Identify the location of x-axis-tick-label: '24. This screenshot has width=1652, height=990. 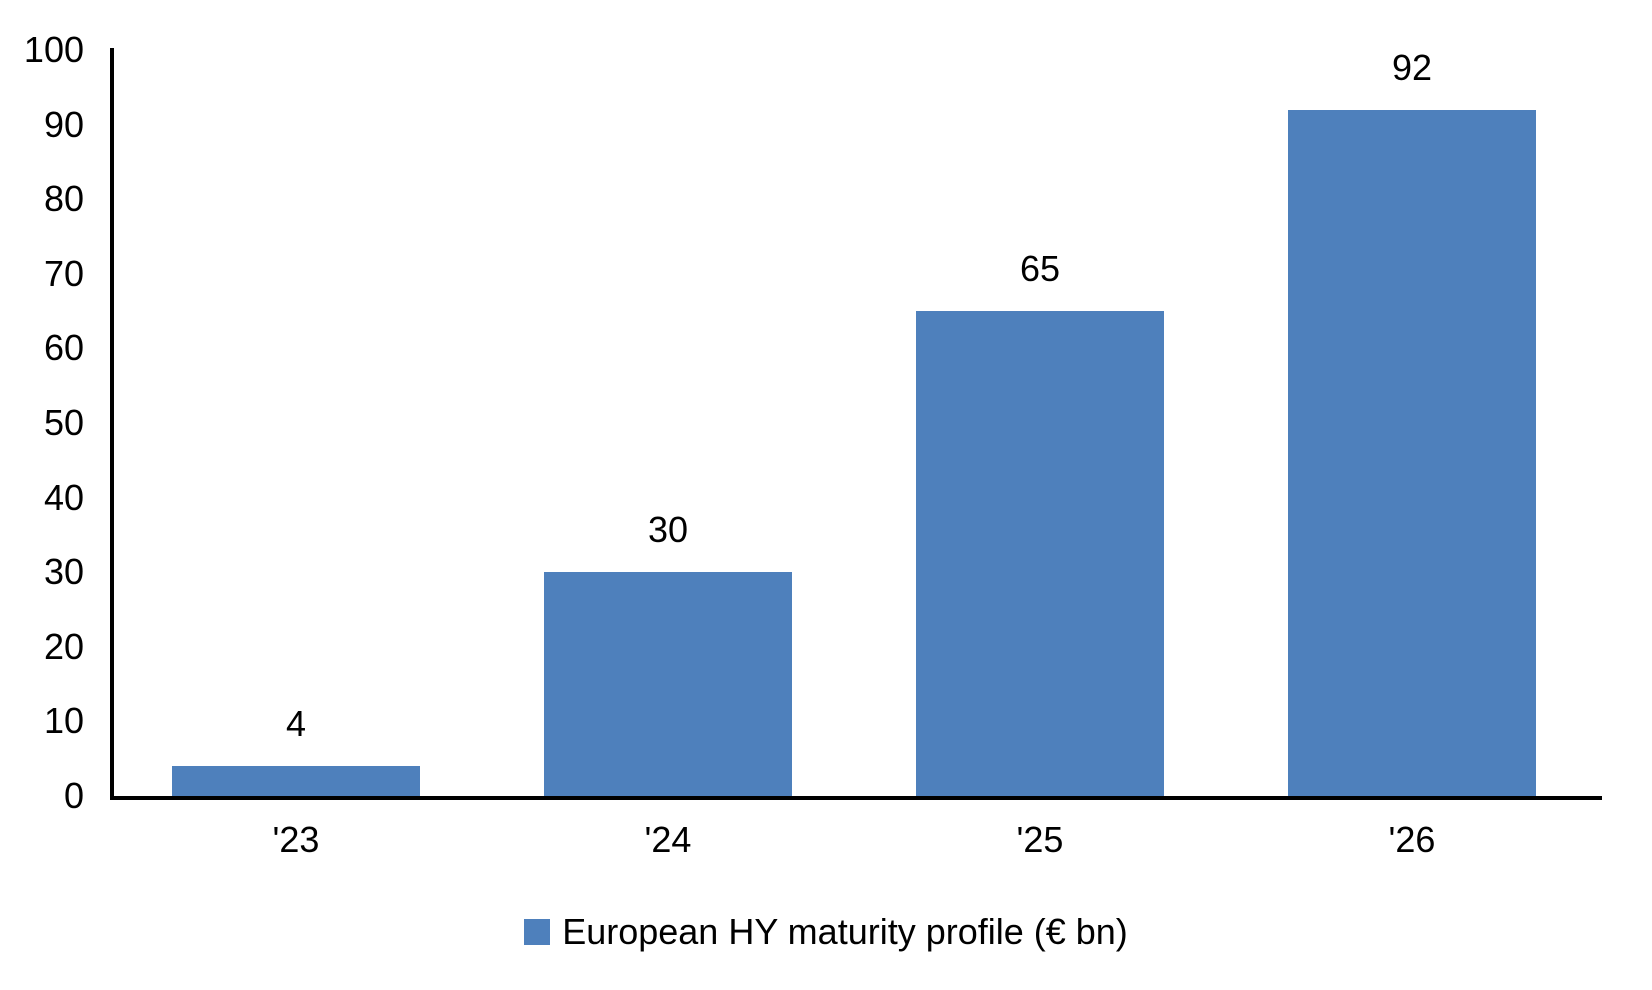
(668, 839).